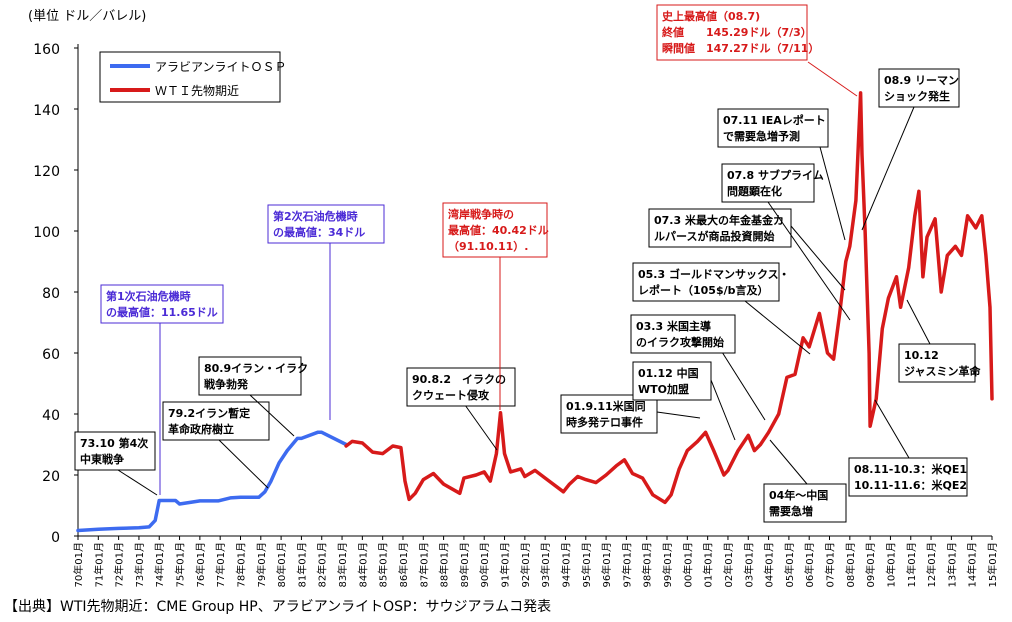 The width and height of the screenshot is (1012, 622). I want to click on annotation-text: のイラク攻撃開始, so click(680, 342).